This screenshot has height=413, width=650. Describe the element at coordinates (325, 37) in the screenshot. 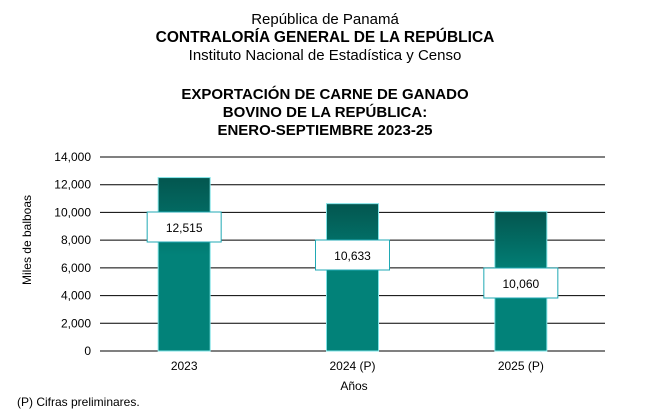

I see `header-institution: CONTRALORÍA GENERAL DE LA REPÚBLICA` at that location.